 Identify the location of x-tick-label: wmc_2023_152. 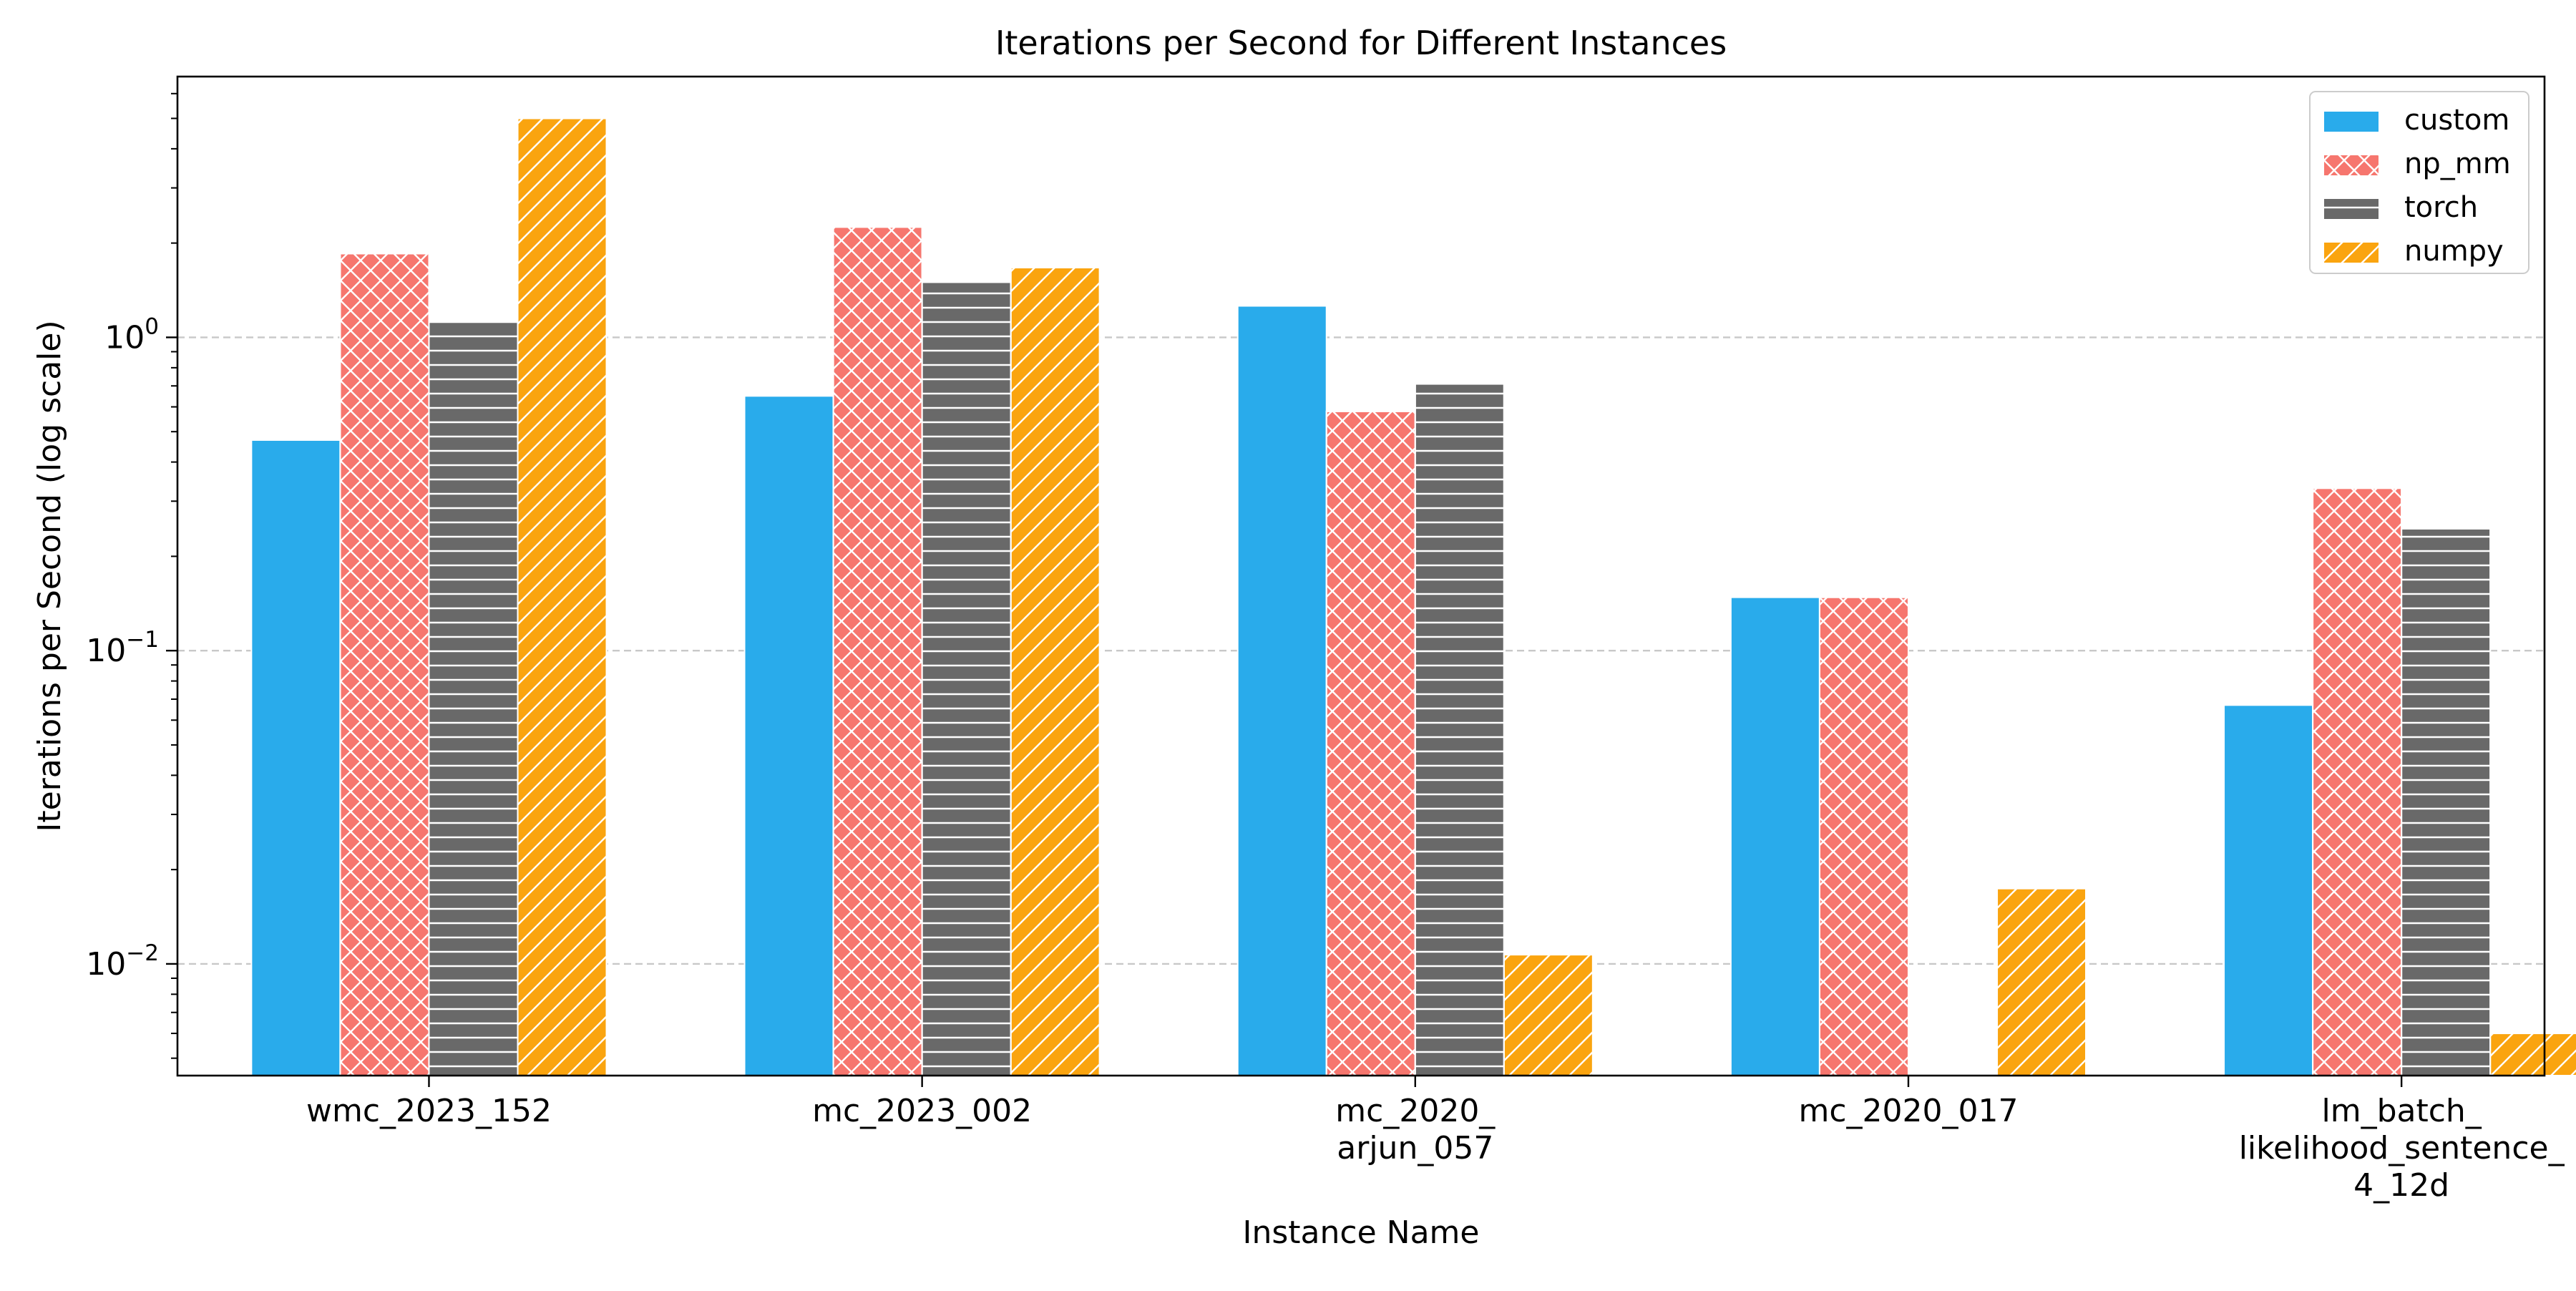
(429, 1111).